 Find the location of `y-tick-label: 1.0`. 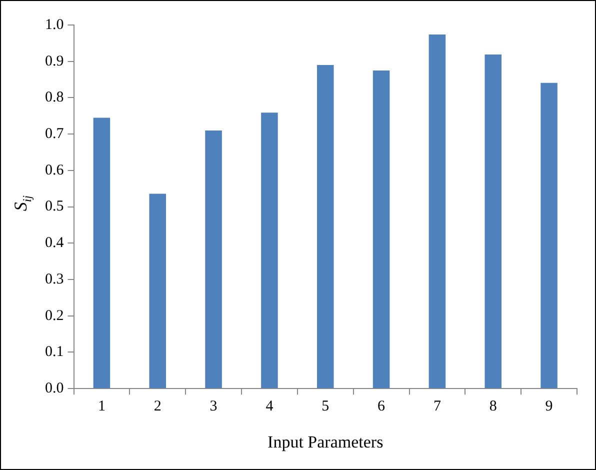

y-tick-label: 1.0 is located at coordinates (54, 24).